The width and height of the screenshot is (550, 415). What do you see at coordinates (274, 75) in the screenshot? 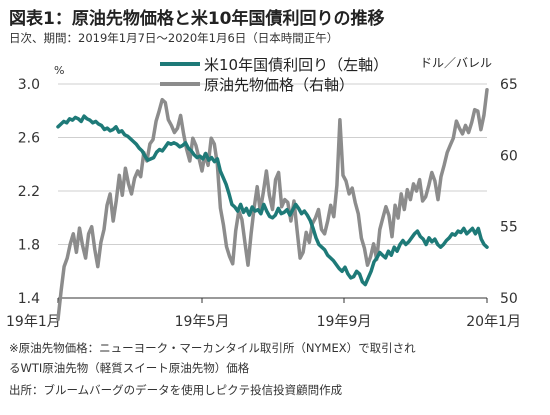
I see `legend: 米10年国債利回り（左軸） 原油先物価格（右軸）` at bounding box center [274, 75].